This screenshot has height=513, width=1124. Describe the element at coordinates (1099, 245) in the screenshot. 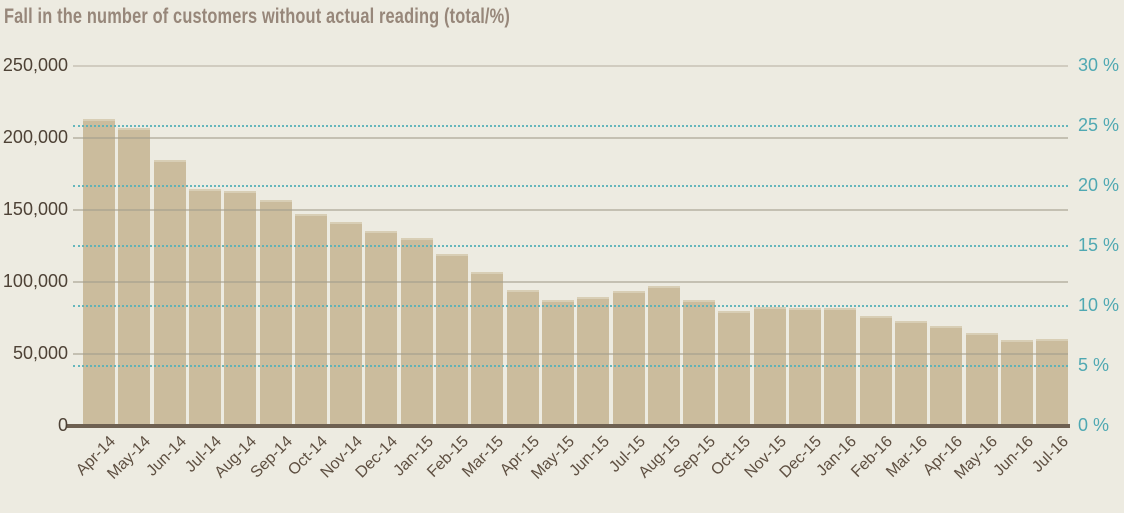

I see `y-axis-right-tick-label: 15 %` at that location.